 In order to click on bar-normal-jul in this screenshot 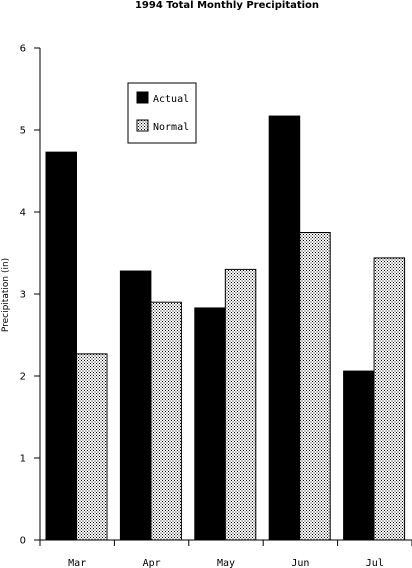, I will do `click(389, 399)`.